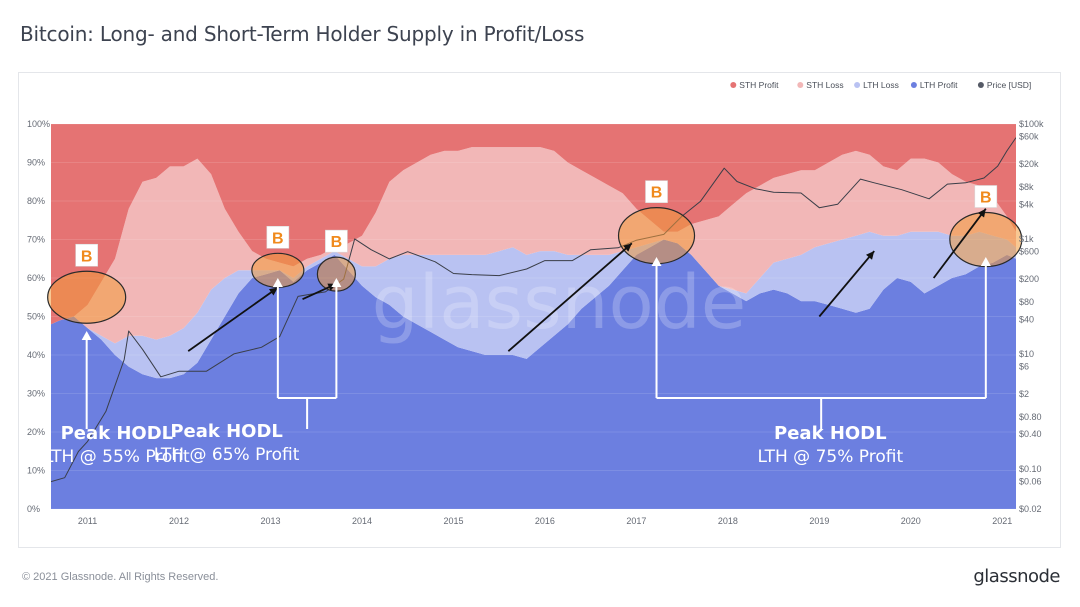 Image resolution: width=1080 pixels, height=607 pixels. What do you see at coordinates (36, 317) in the screenshot?
I see `y-left-tick-label: 50%` at bounding box center [36, 317].